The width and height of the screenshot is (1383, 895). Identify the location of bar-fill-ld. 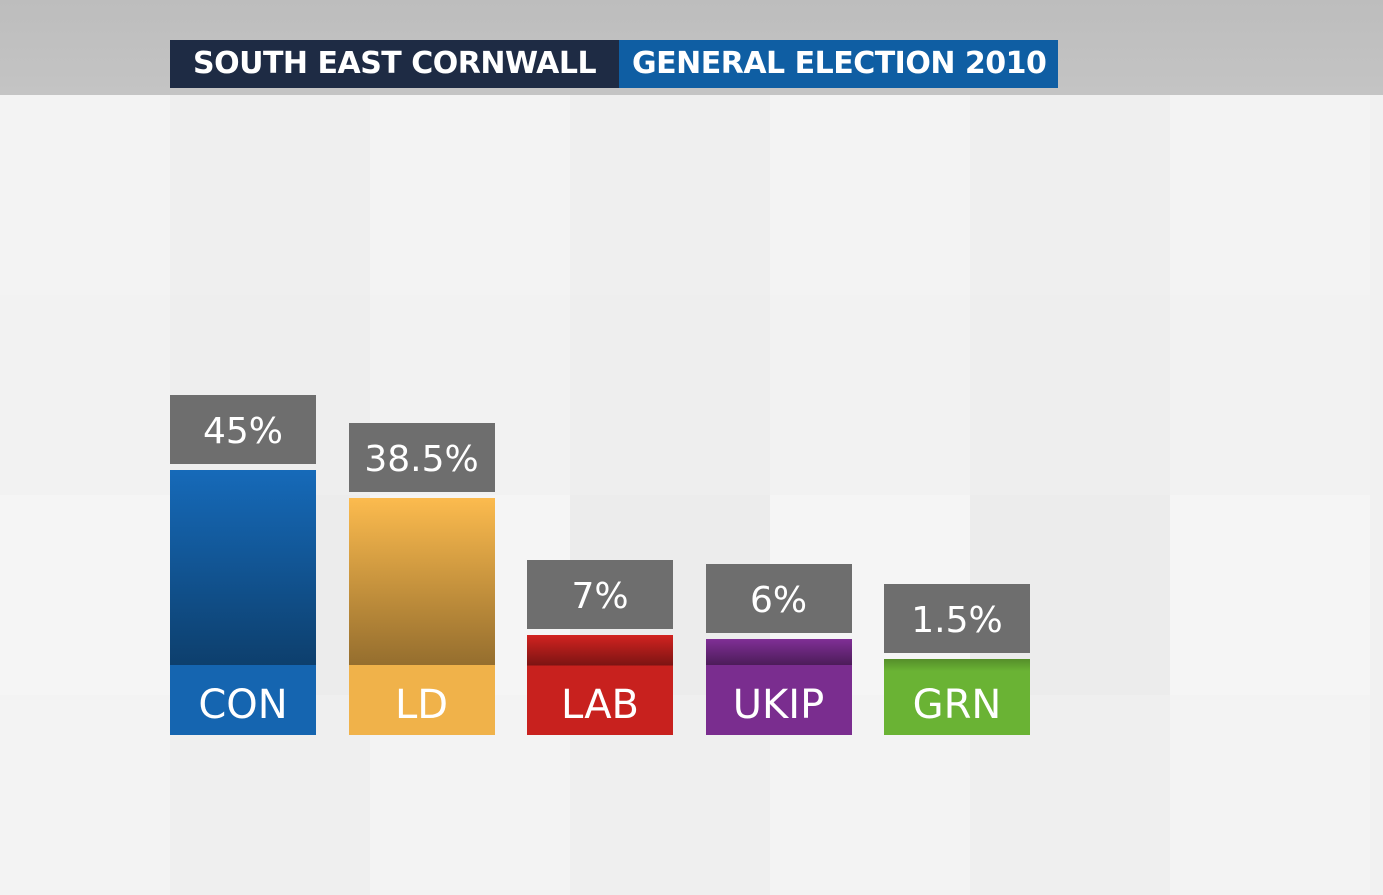
(421, 616).